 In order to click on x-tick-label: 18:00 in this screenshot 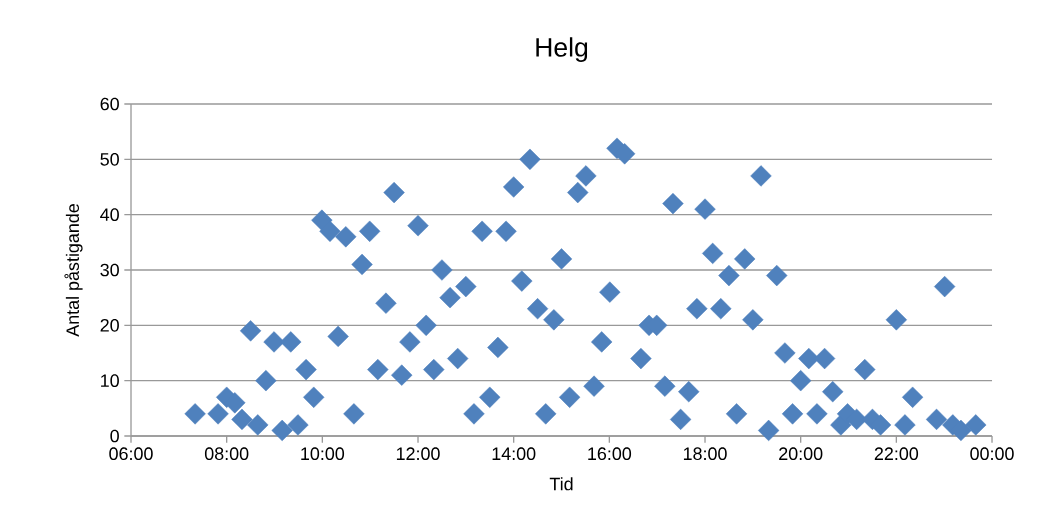, I will do `click(705, 454)`.